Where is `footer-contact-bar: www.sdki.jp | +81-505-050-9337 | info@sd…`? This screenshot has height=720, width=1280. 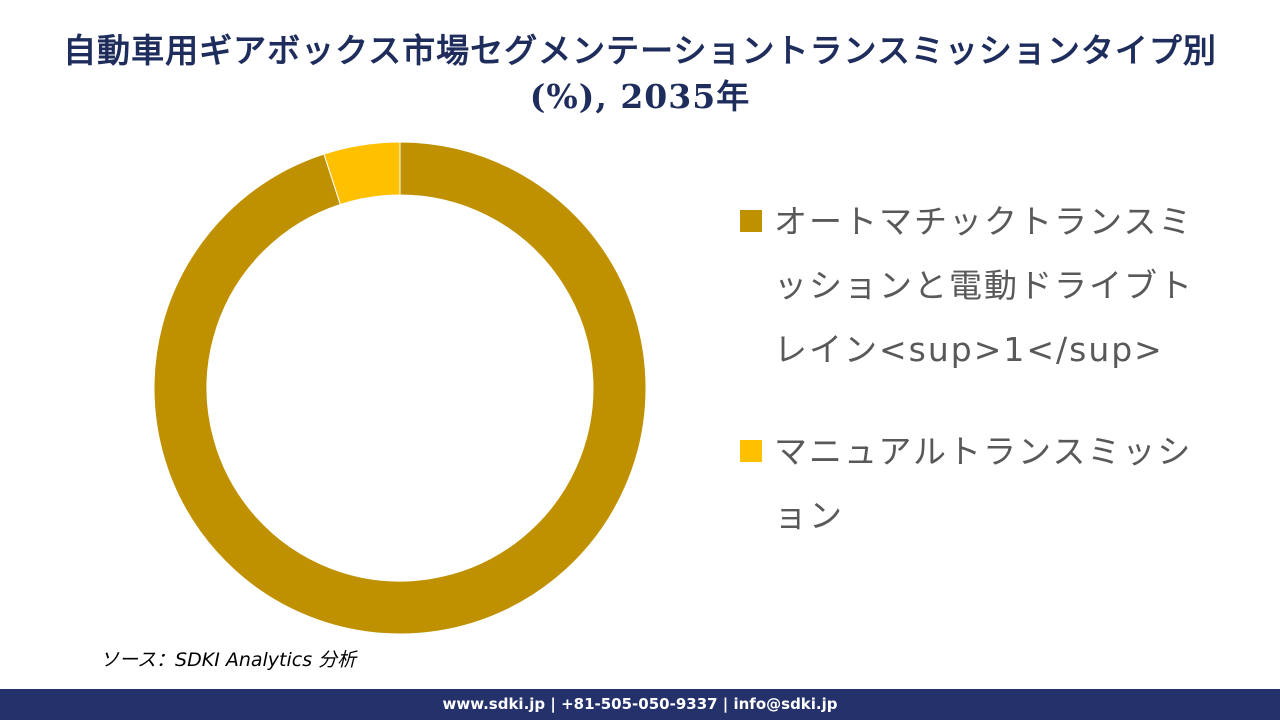
footer-contact-bar: www.sdki.jp | +81-505-050-9337 | info@sd… is located at coordinates (640, 704).